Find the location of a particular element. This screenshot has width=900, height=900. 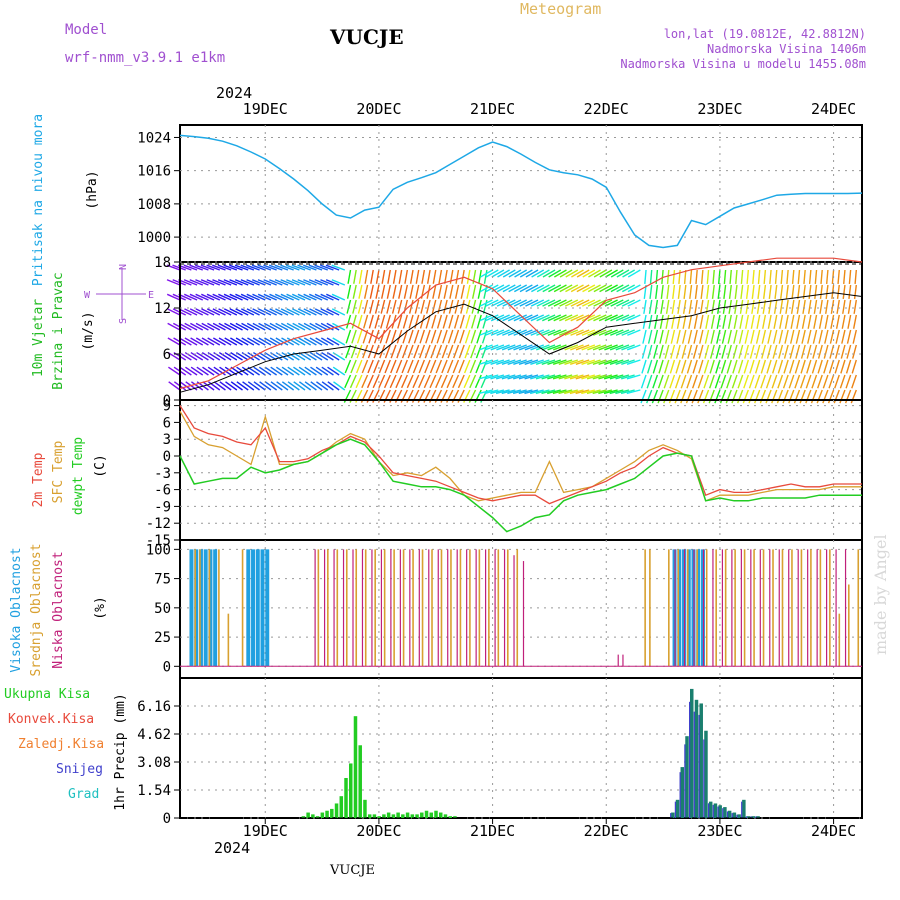

cloud-high-bar is located at coordinates (248, 608).